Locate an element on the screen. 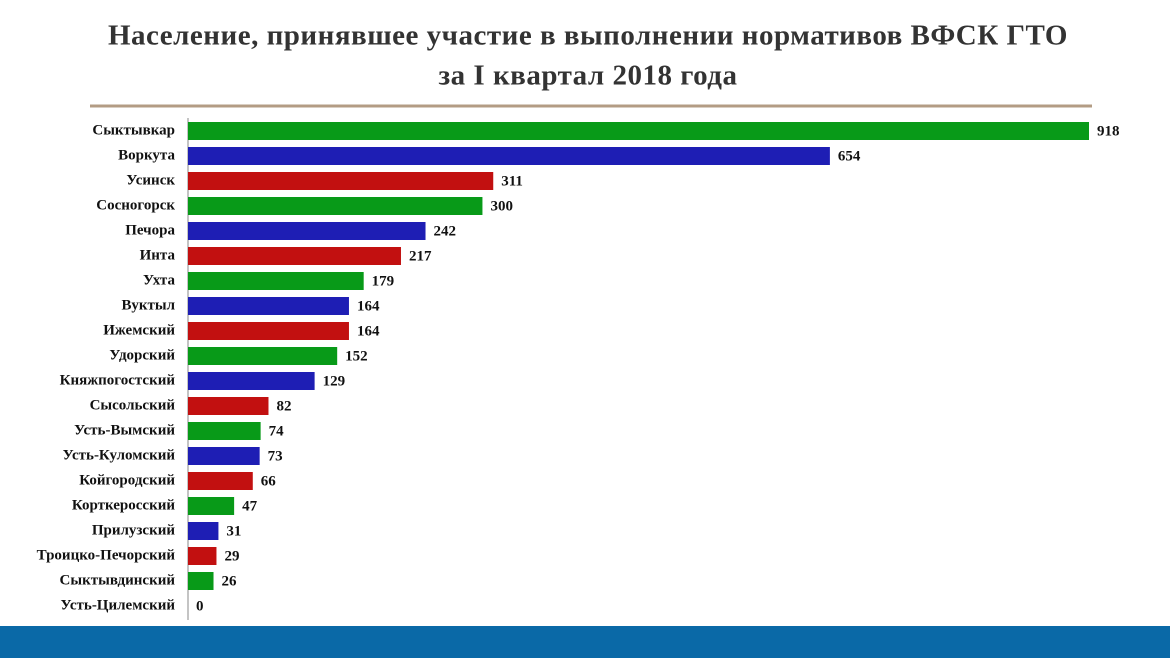 This screenshot has width=1170, height=663. category-label: Воркута is located at coordinates (146, 155).